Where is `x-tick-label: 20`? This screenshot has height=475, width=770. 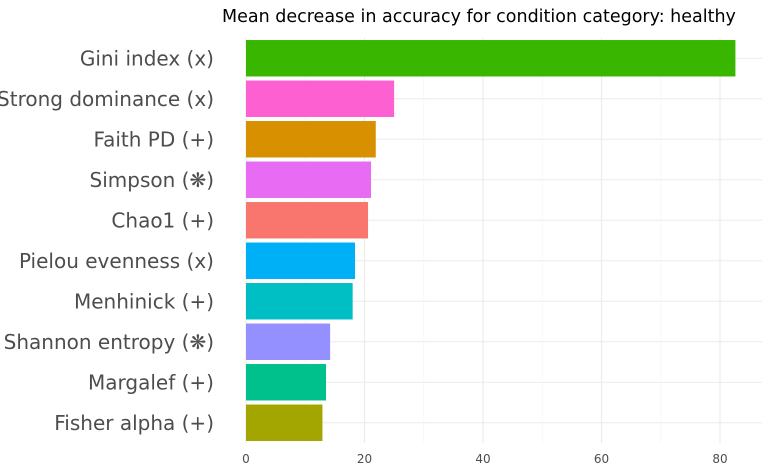
x-tick-label: 20 is located at coordinates (364, 459).